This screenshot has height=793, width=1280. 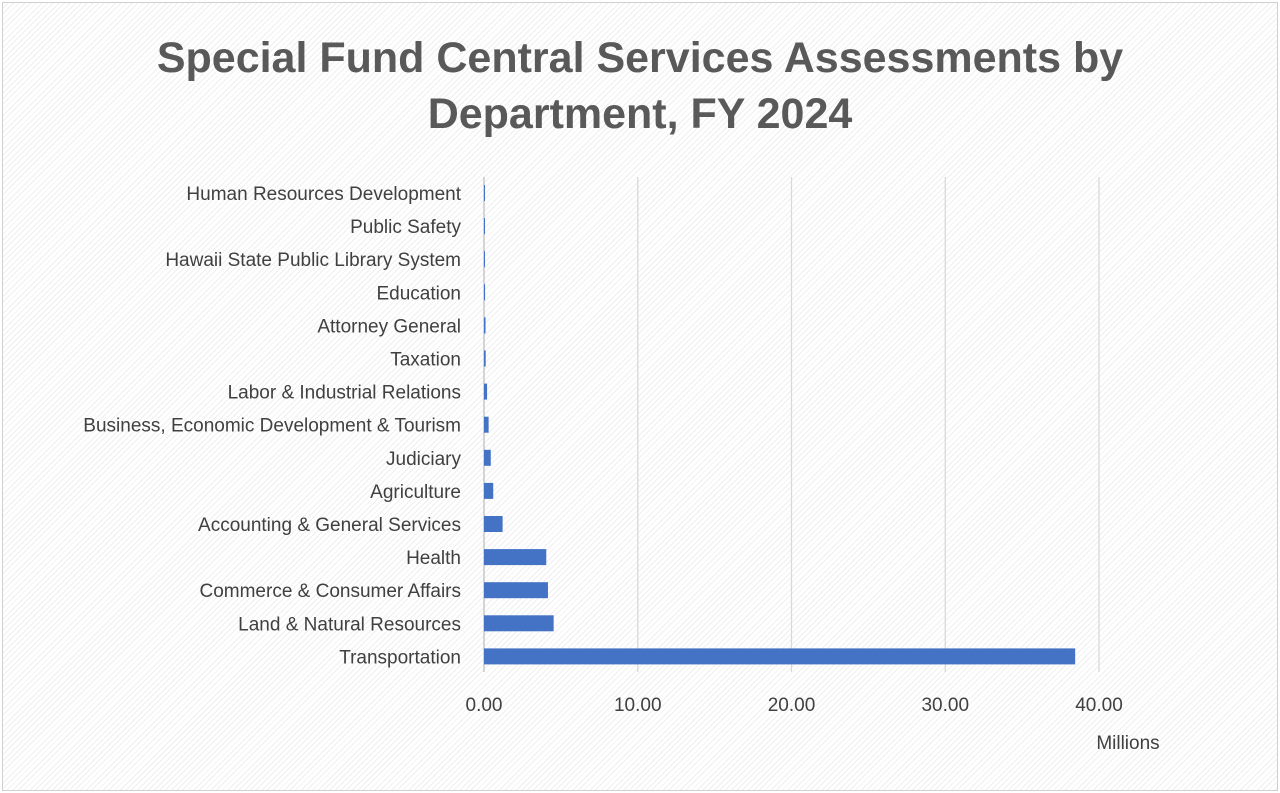 What do you see at coordinates (329, 525) in the screenshot?
I see `category-label: Accounting & General Services` at bounding box center [329, 525].